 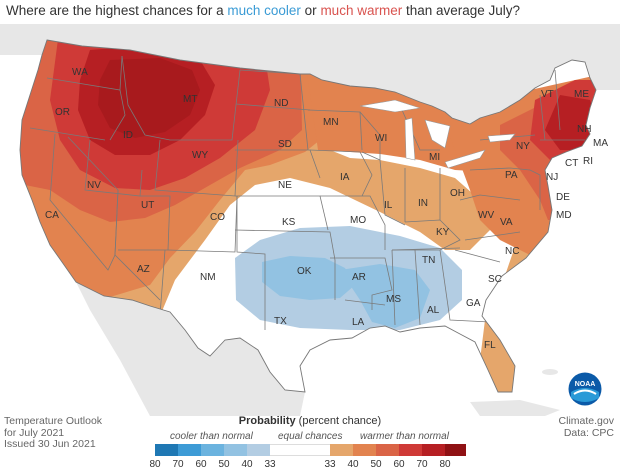 What do you see at coordinates (422, 464) in the screenshot?
I see `legend-warm-tick: 70` at bounding box center [422, 464].